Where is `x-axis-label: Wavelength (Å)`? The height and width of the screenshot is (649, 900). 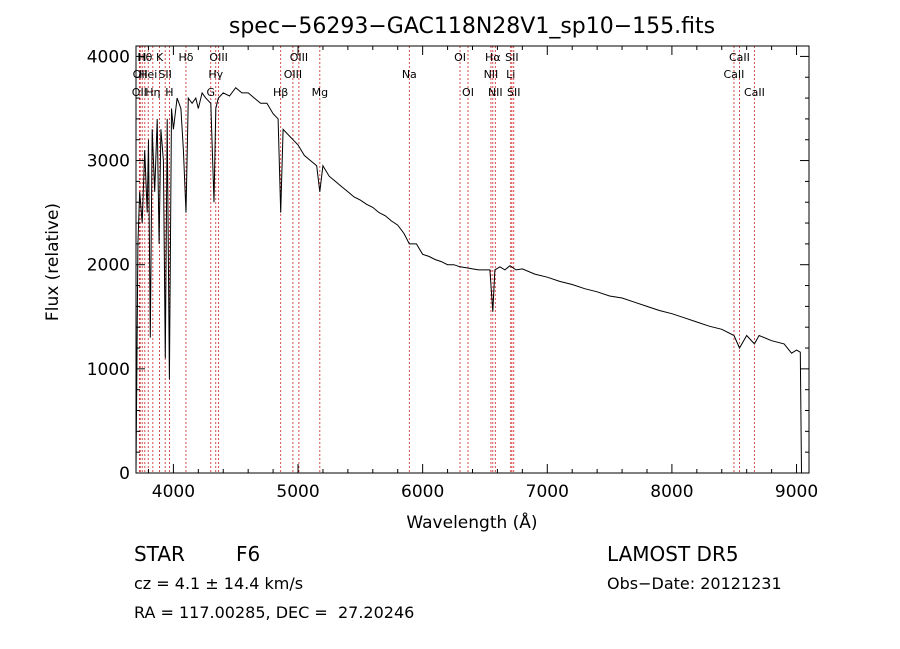 x-axis-label: Wavelength (Å) is located at coordinates (471, 522).